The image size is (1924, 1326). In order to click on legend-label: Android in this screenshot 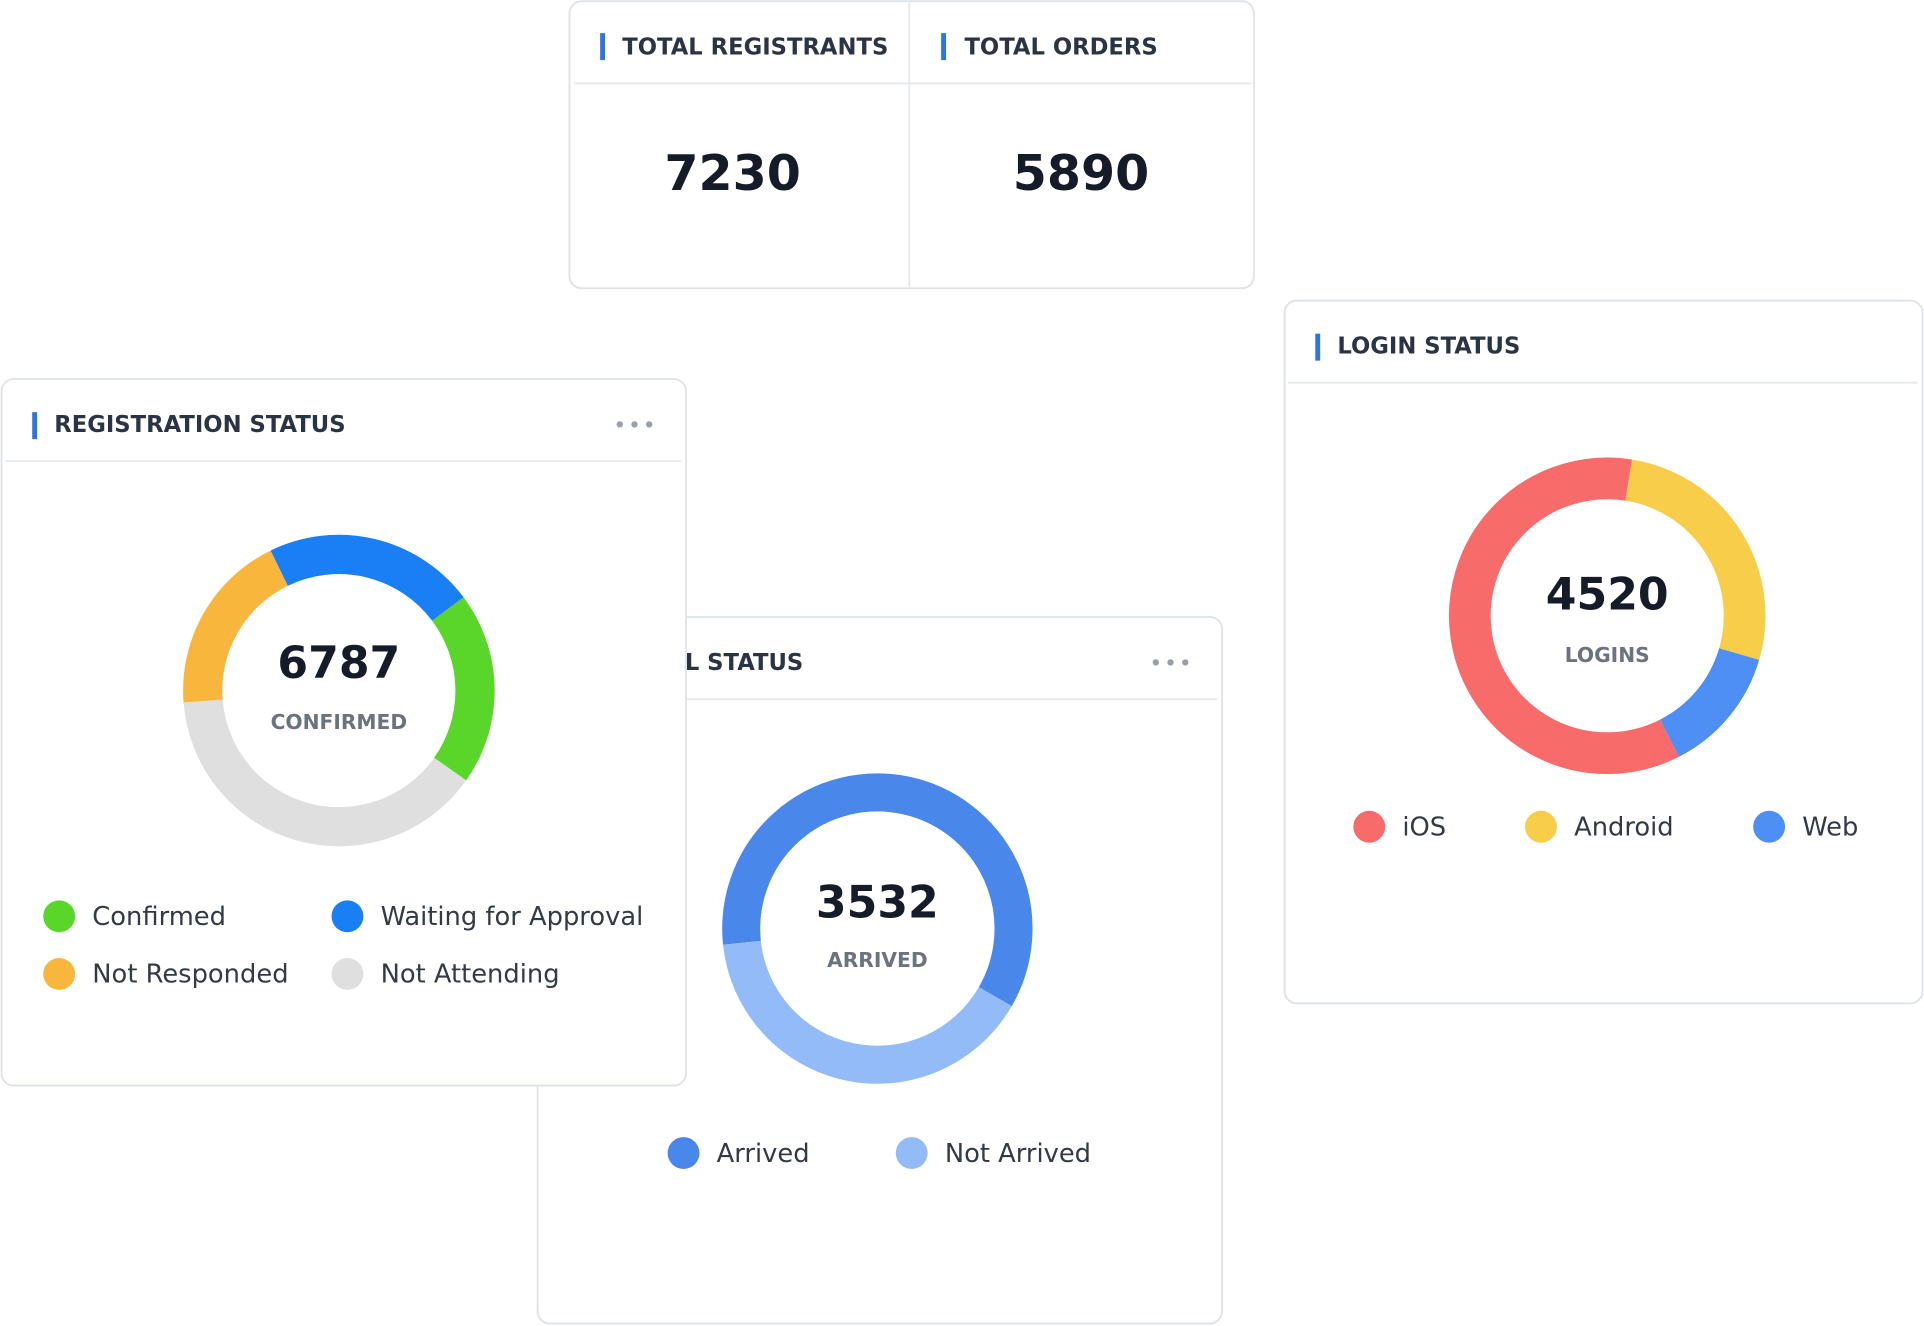, I will do `click(1624, 827)`.